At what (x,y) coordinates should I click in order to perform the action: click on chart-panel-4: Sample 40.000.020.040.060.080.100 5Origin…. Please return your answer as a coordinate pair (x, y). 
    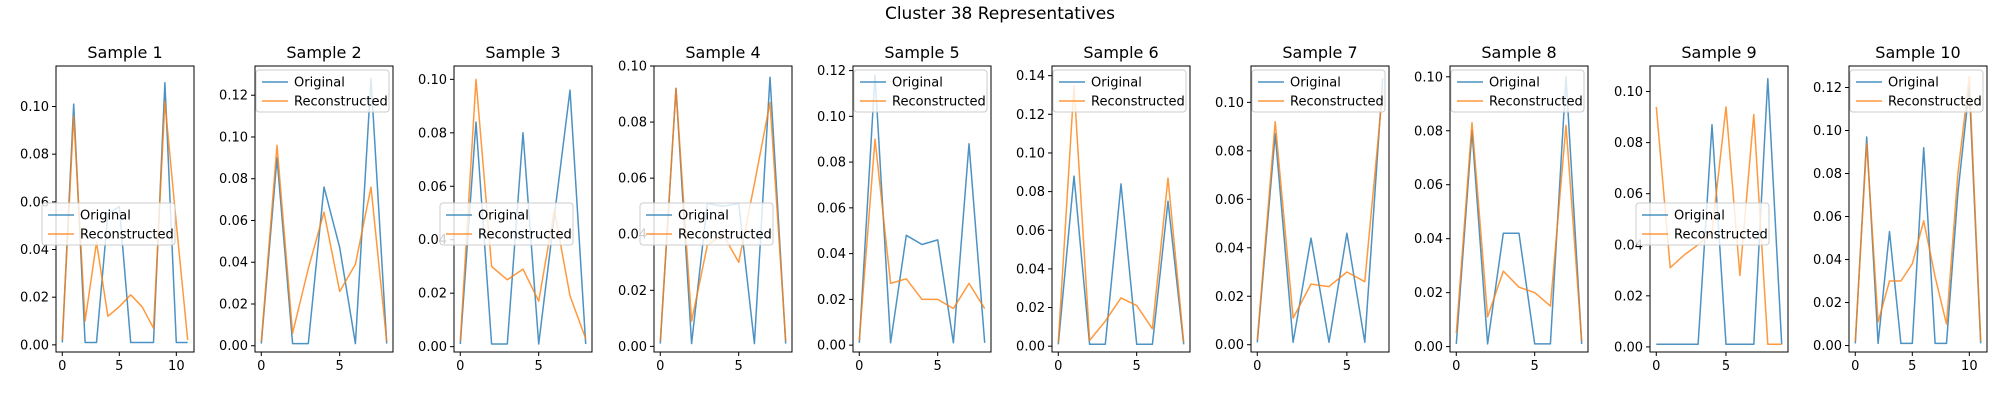
    Looking at the image, I should click on (705, 208).